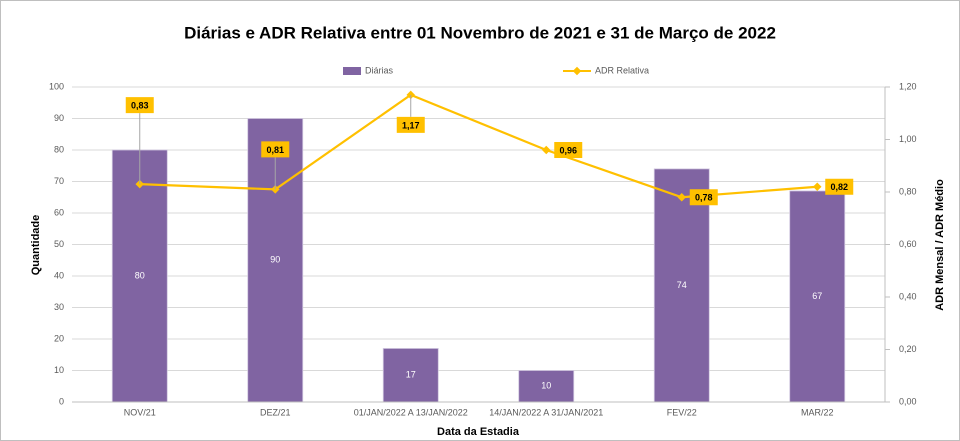 The image size is (960, 441). I want to click on y-tick-label: 40, so click(59, 275).